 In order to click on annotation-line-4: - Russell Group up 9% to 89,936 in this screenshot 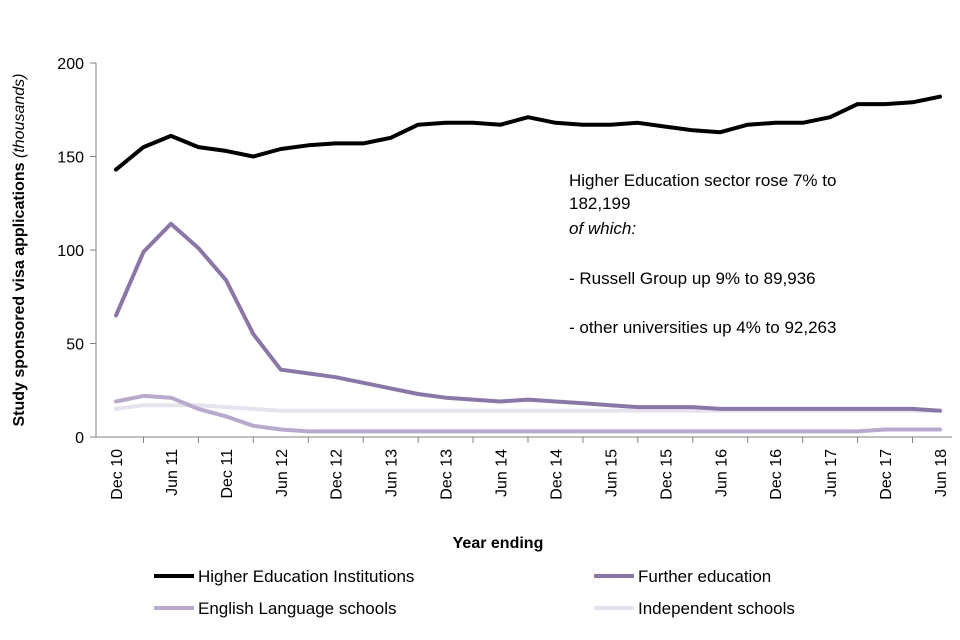, I will do `click(692, 278)`.